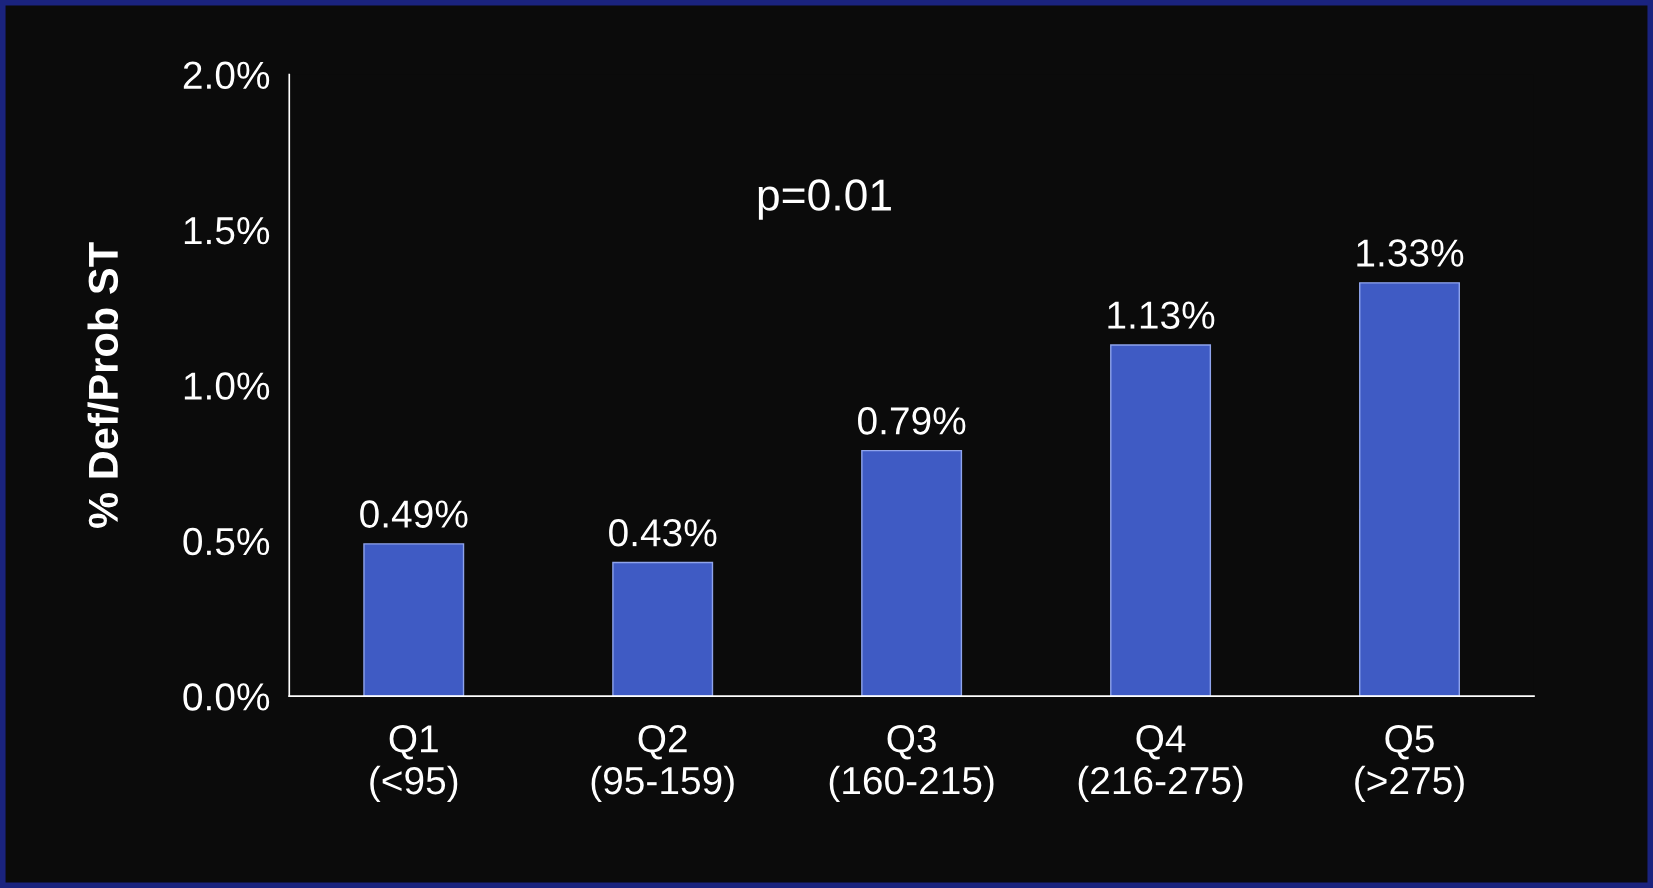  What do you see at coordinates (1410, 253) in the screenshot?
I see `data-label: 1.33%` at bounding box center [1410, 253].